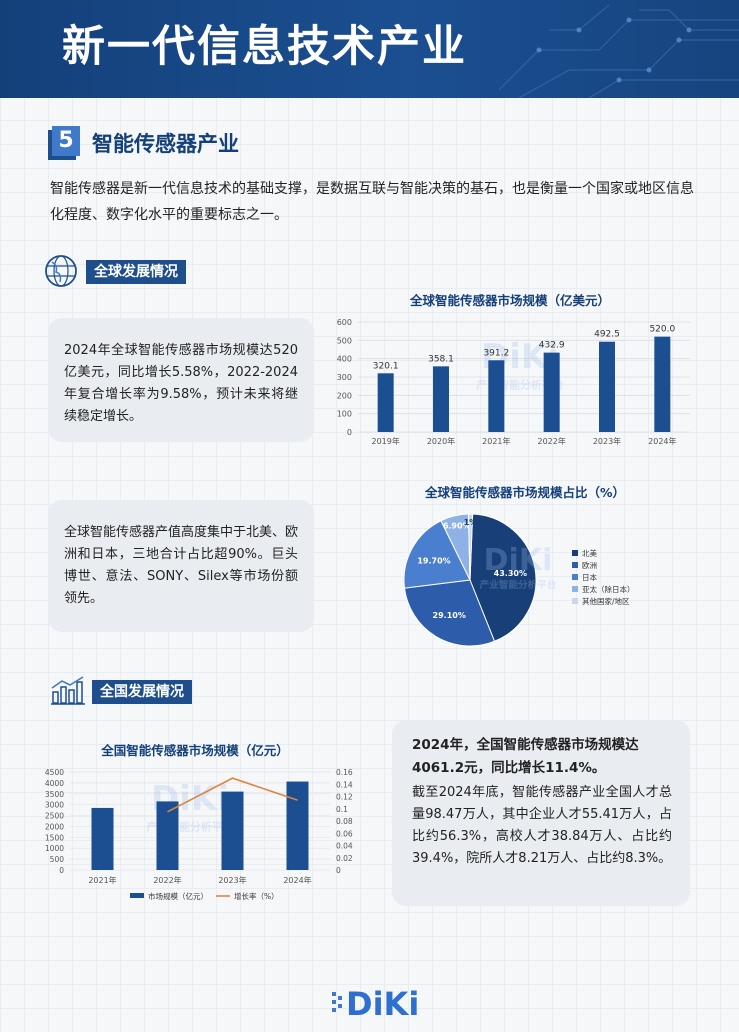 This screenshot has height=1032, width=739. Describe the element at coordinates (518, 560) in the screenshot. I see `watermark-brand: DiKi` at that location.